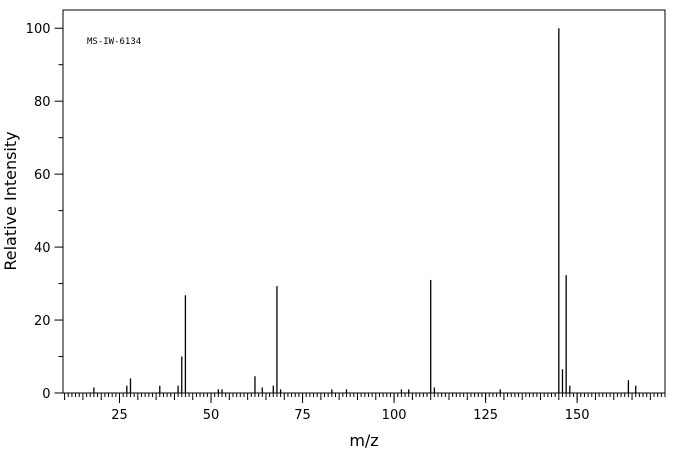  Describe the element at coordinates (42, 102) in the screenshot. I see `y-tick-label: 80` at that location.